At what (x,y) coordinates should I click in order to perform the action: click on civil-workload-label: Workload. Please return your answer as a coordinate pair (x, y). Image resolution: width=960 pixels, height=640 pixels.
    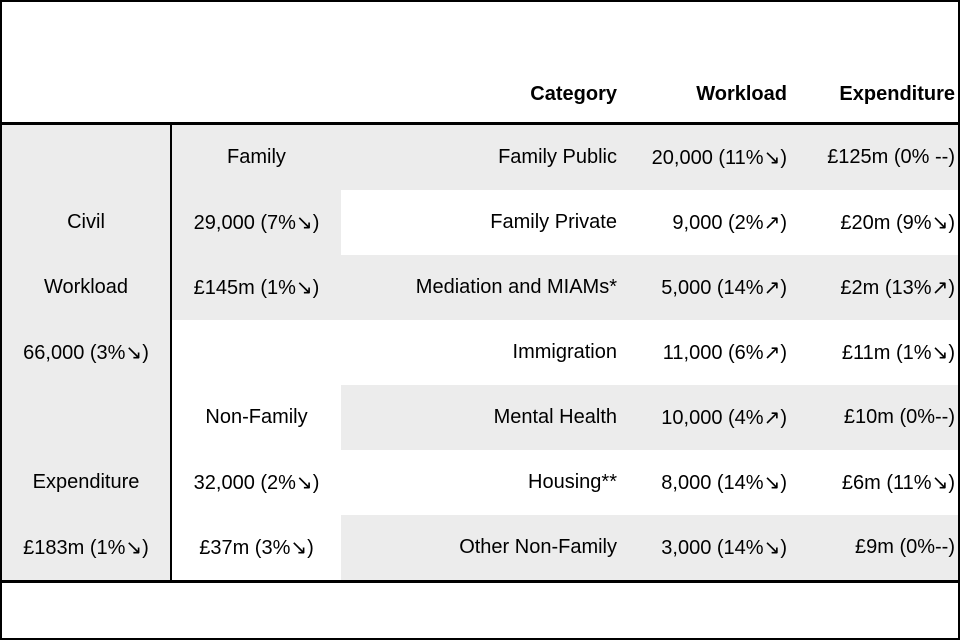
    Looking at the image, I should click on (87, 287).